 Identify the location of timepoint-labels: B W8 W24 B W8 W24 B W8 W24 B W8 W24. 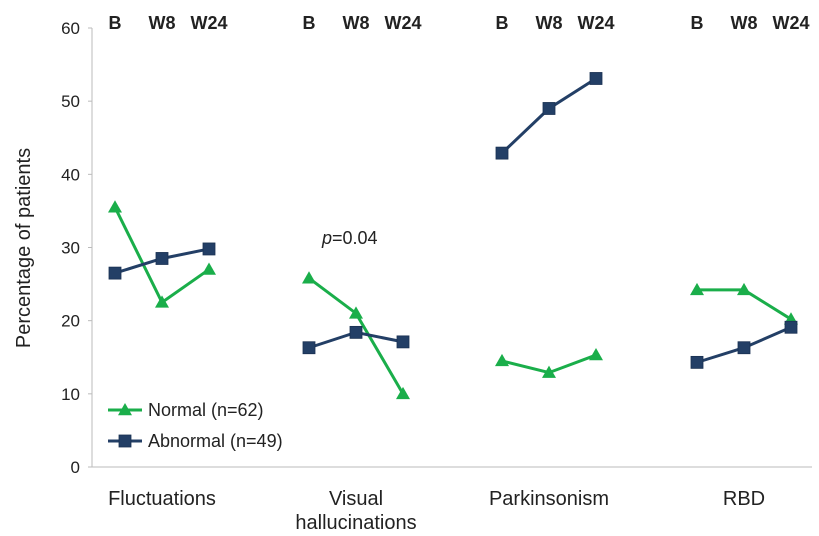
(459, 23).